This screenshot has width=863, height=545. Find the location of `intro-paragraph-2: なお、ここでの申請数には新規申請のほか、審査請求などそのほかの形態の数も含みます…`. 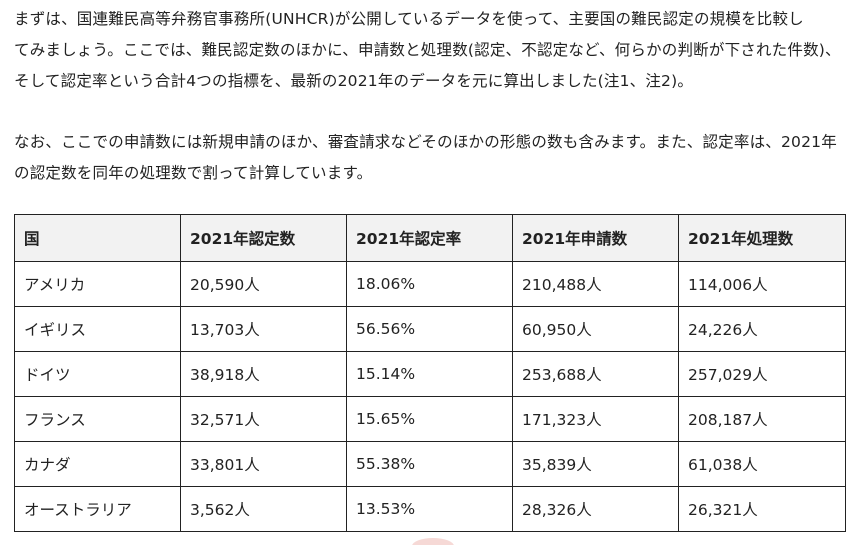

intro-paragraph-2: なお、ここでの申請数には新規申請のほか、審査請求などそのほかの形態の数も含みます… is located at coordinates (432, 158).